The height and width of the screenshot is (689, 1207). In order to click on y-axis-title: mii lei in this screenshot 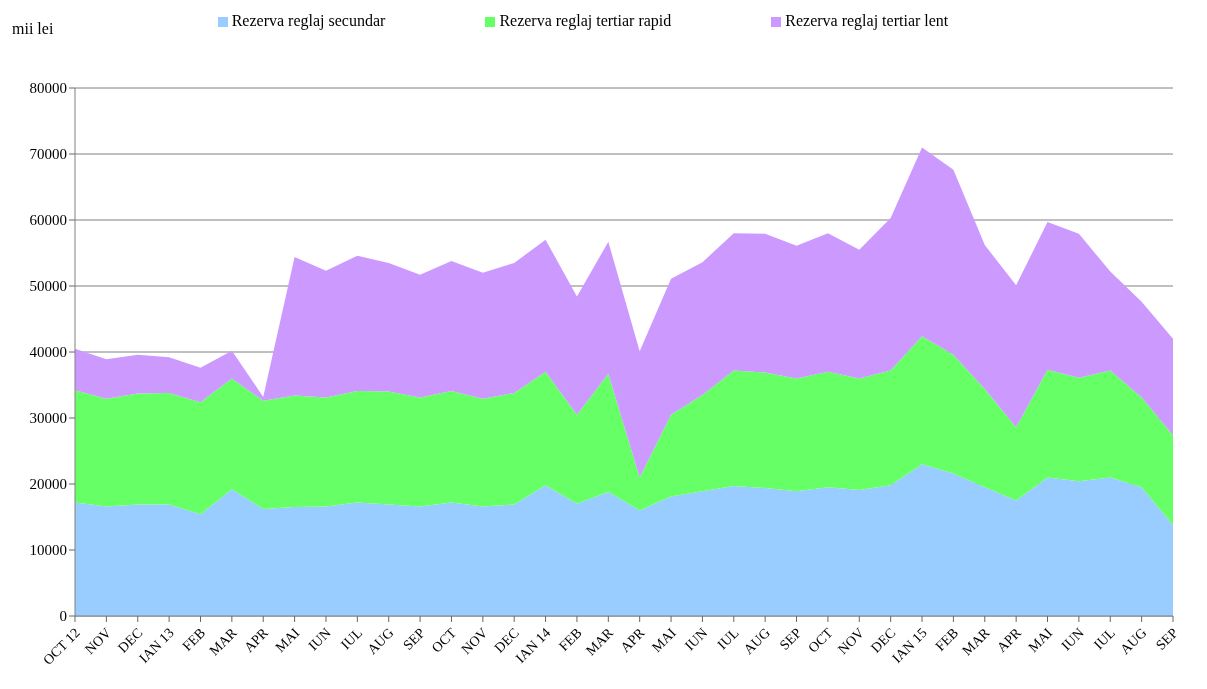, I will do `click(33, 29)`.